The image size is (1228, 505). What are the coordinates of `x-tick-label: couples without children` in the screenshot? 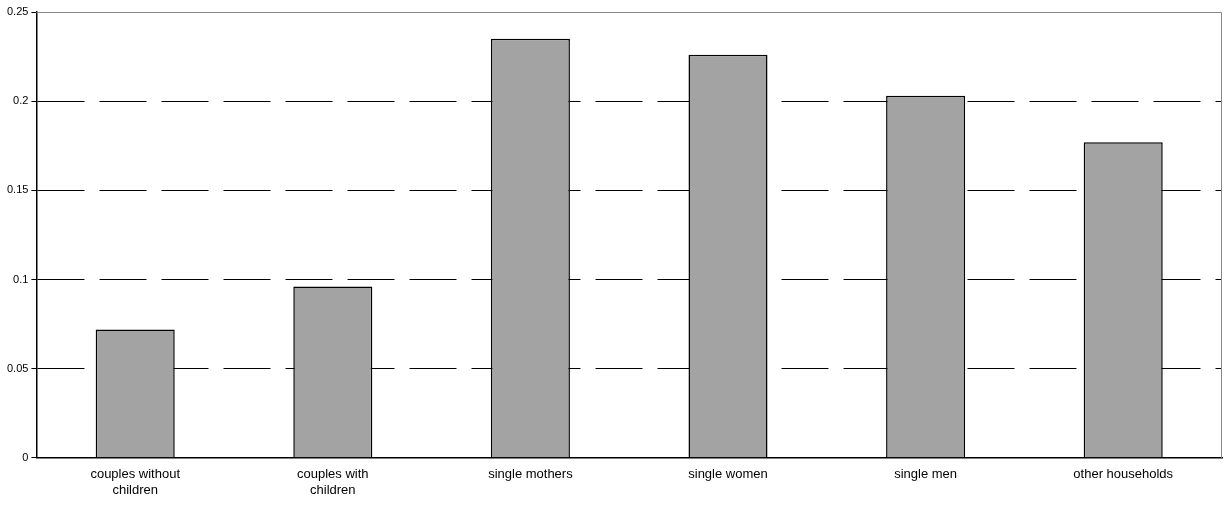 It's located at (135, 481).